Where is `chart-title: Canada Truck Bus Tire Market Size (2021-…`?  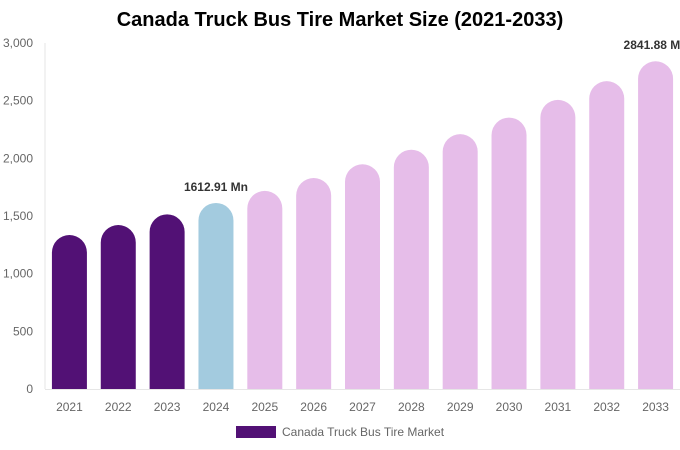 chart-title: Canada Truck Bus Tire Market Size (2021-… is located at coordinates (340, 20).